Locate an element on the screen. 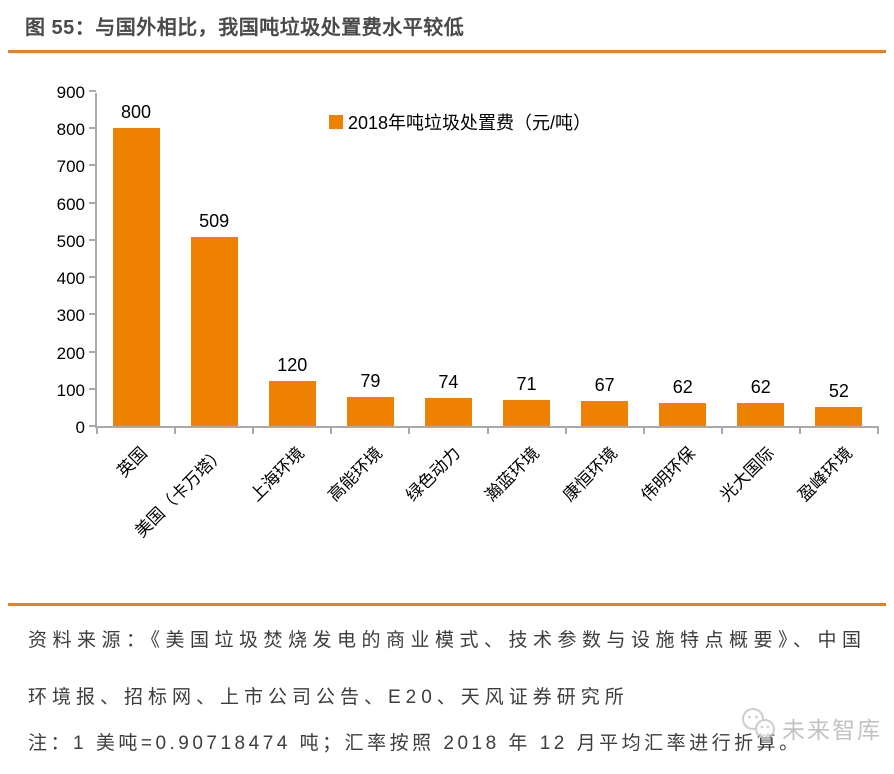  x-category-label: 盈峰环境 is located at coordinates (825, 474).